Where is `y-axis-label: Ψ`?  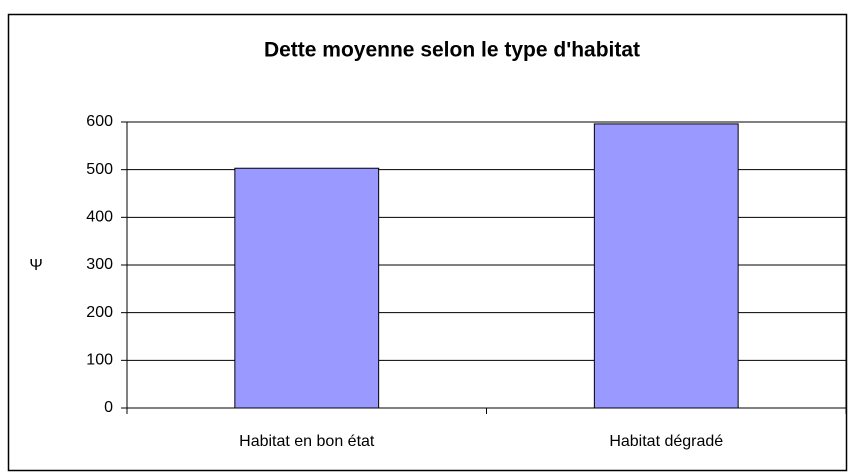
y-axis-label: Ψ is located at coordinates (35, 265).